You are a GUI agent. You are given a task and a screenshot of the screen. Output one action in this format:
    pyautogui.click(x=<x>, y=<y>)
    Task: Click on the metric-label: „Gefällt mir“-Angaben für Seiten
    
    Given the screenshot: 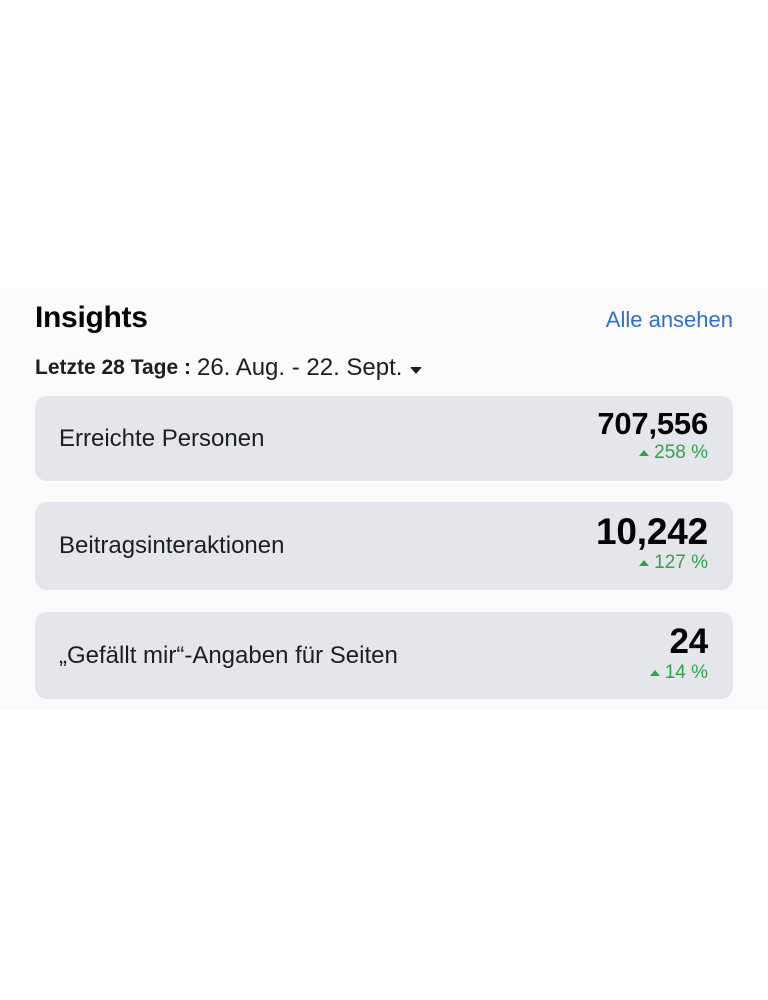 What is the action you would take?
    pyautogui.click(x=228, y=655)
    